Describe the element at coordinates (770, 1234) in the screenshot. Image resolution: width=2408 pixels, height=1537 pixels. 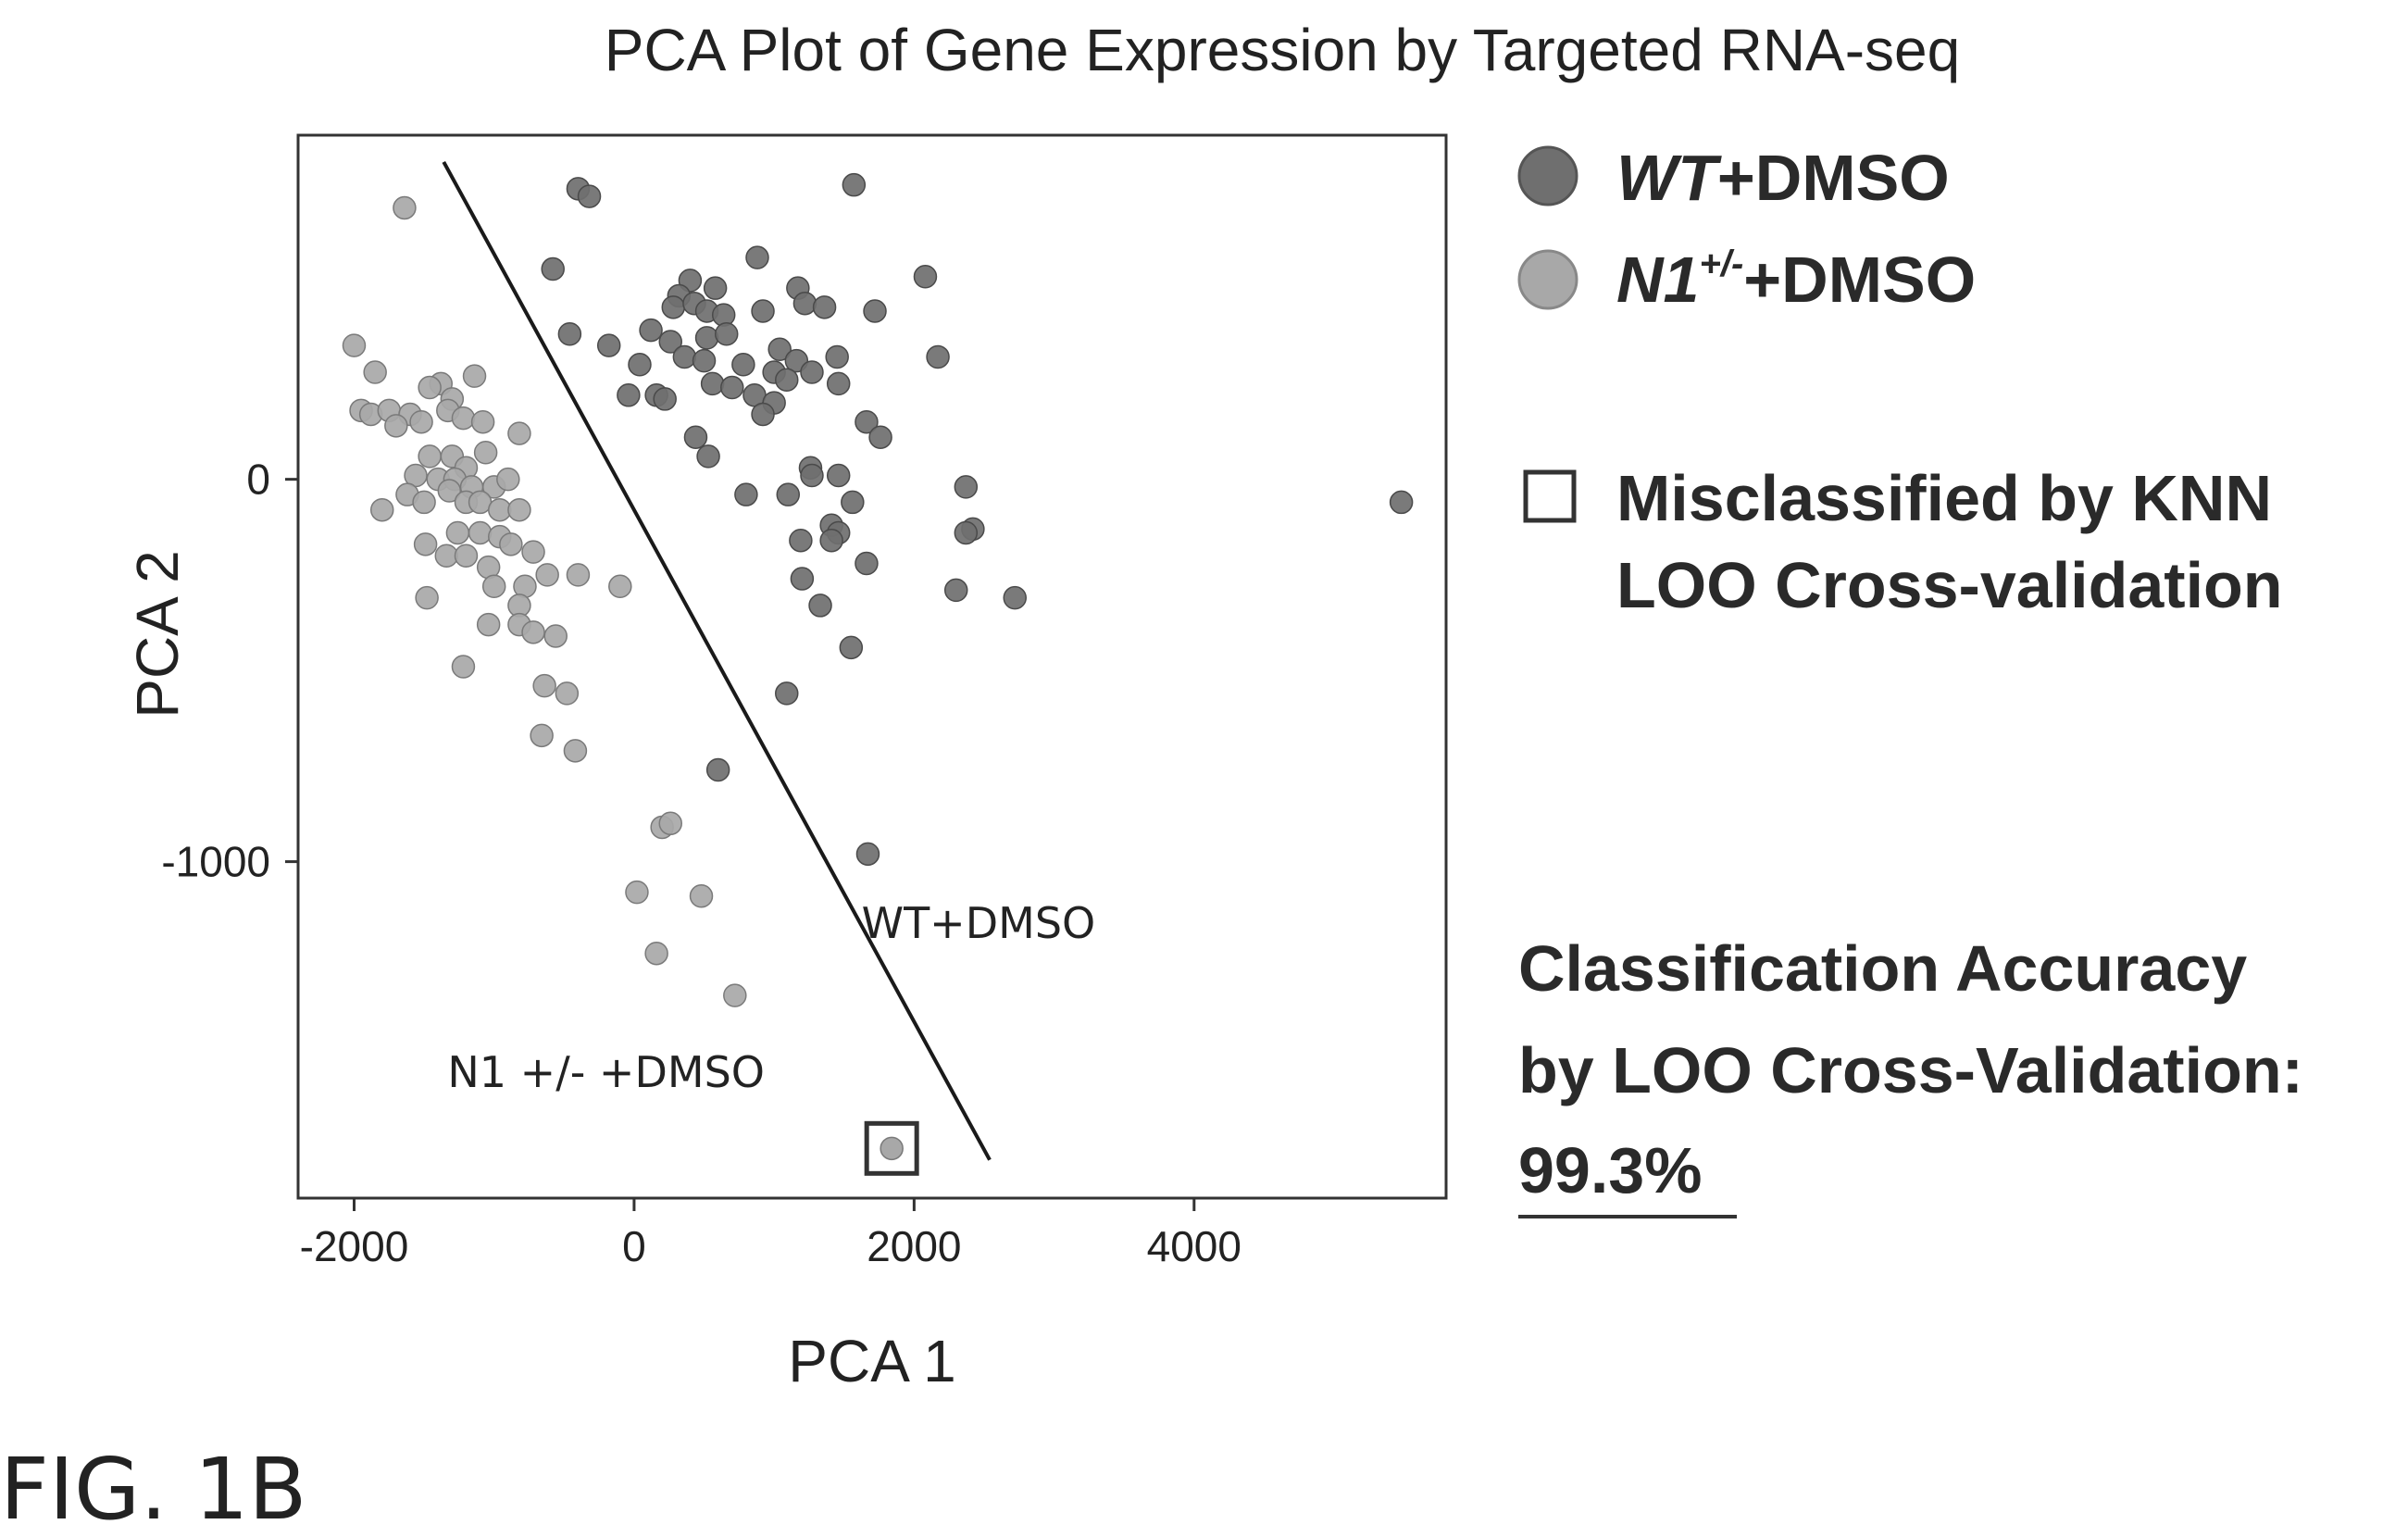
I see `x-axis-ticks: -2000 0 2000 4000` at that location.